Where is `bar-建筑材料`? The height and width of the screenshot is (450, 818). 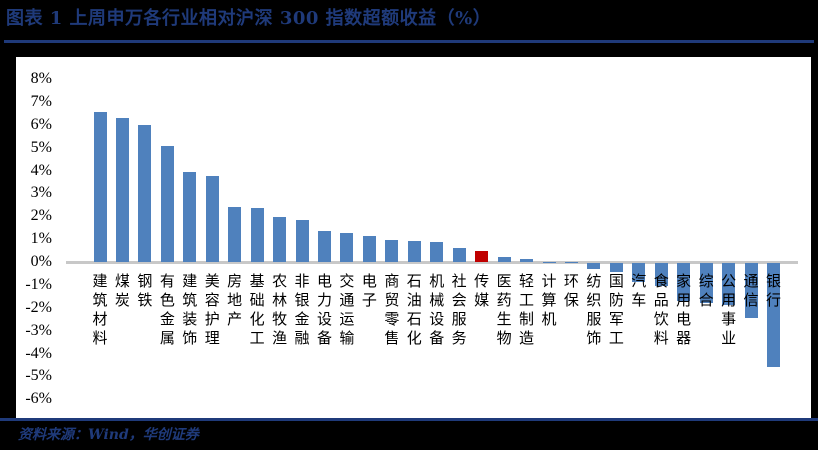 bar-建筑材料 is located at coordinates (100, 187).